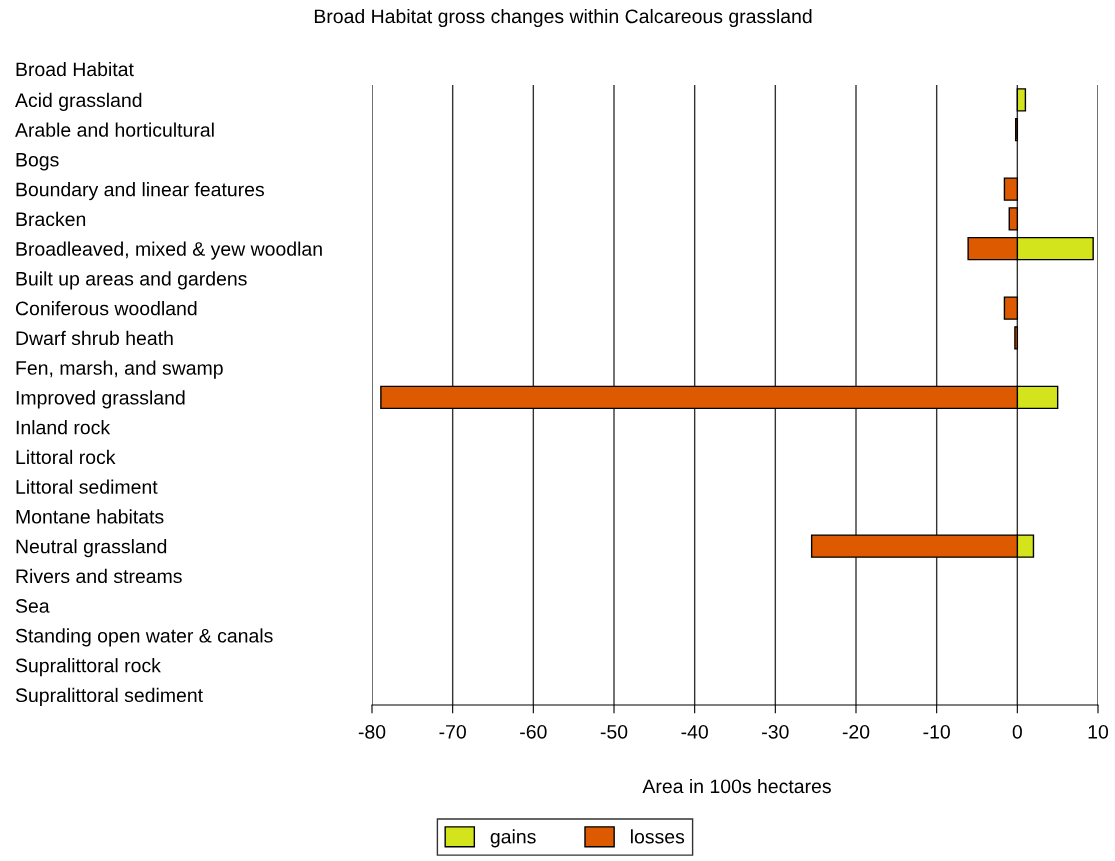 The height and width of the screenshot is (861, 1115). Describe the element at coordinates (513, 838) in the screenshot. I see `legend-label: gains` at that location.